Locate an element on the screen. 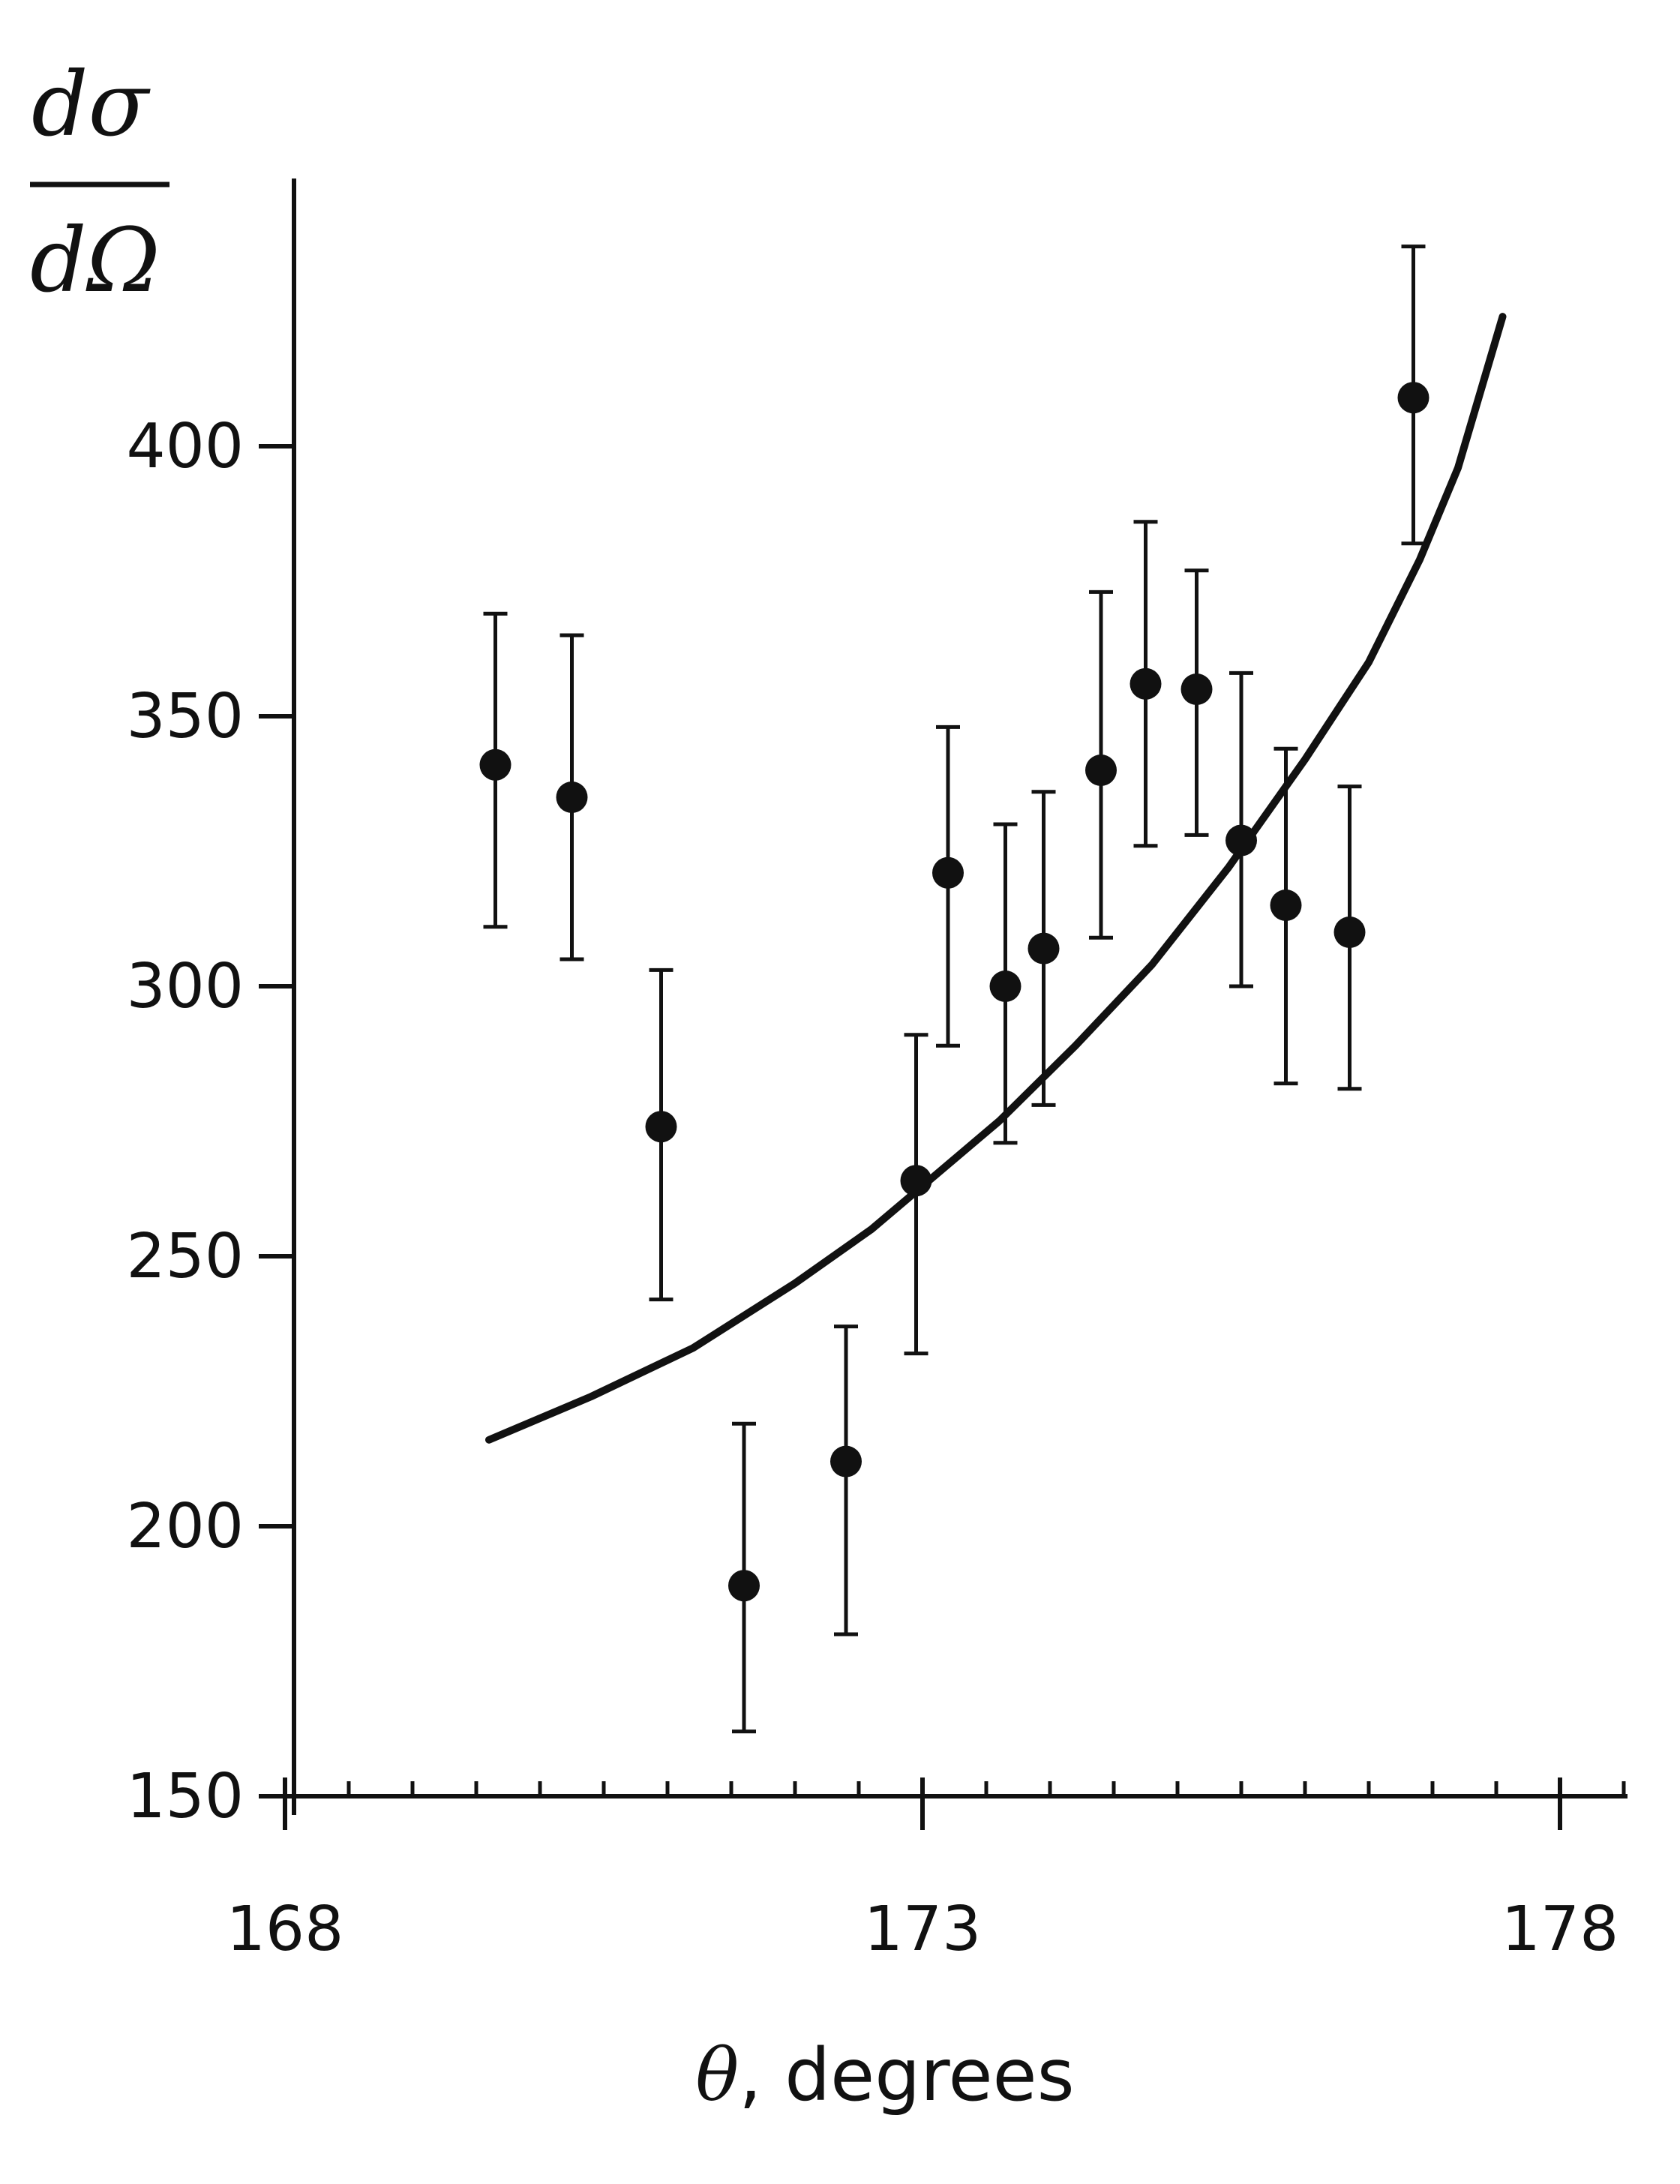  y-tick-label: 400 is located at coordinates (185, 446).